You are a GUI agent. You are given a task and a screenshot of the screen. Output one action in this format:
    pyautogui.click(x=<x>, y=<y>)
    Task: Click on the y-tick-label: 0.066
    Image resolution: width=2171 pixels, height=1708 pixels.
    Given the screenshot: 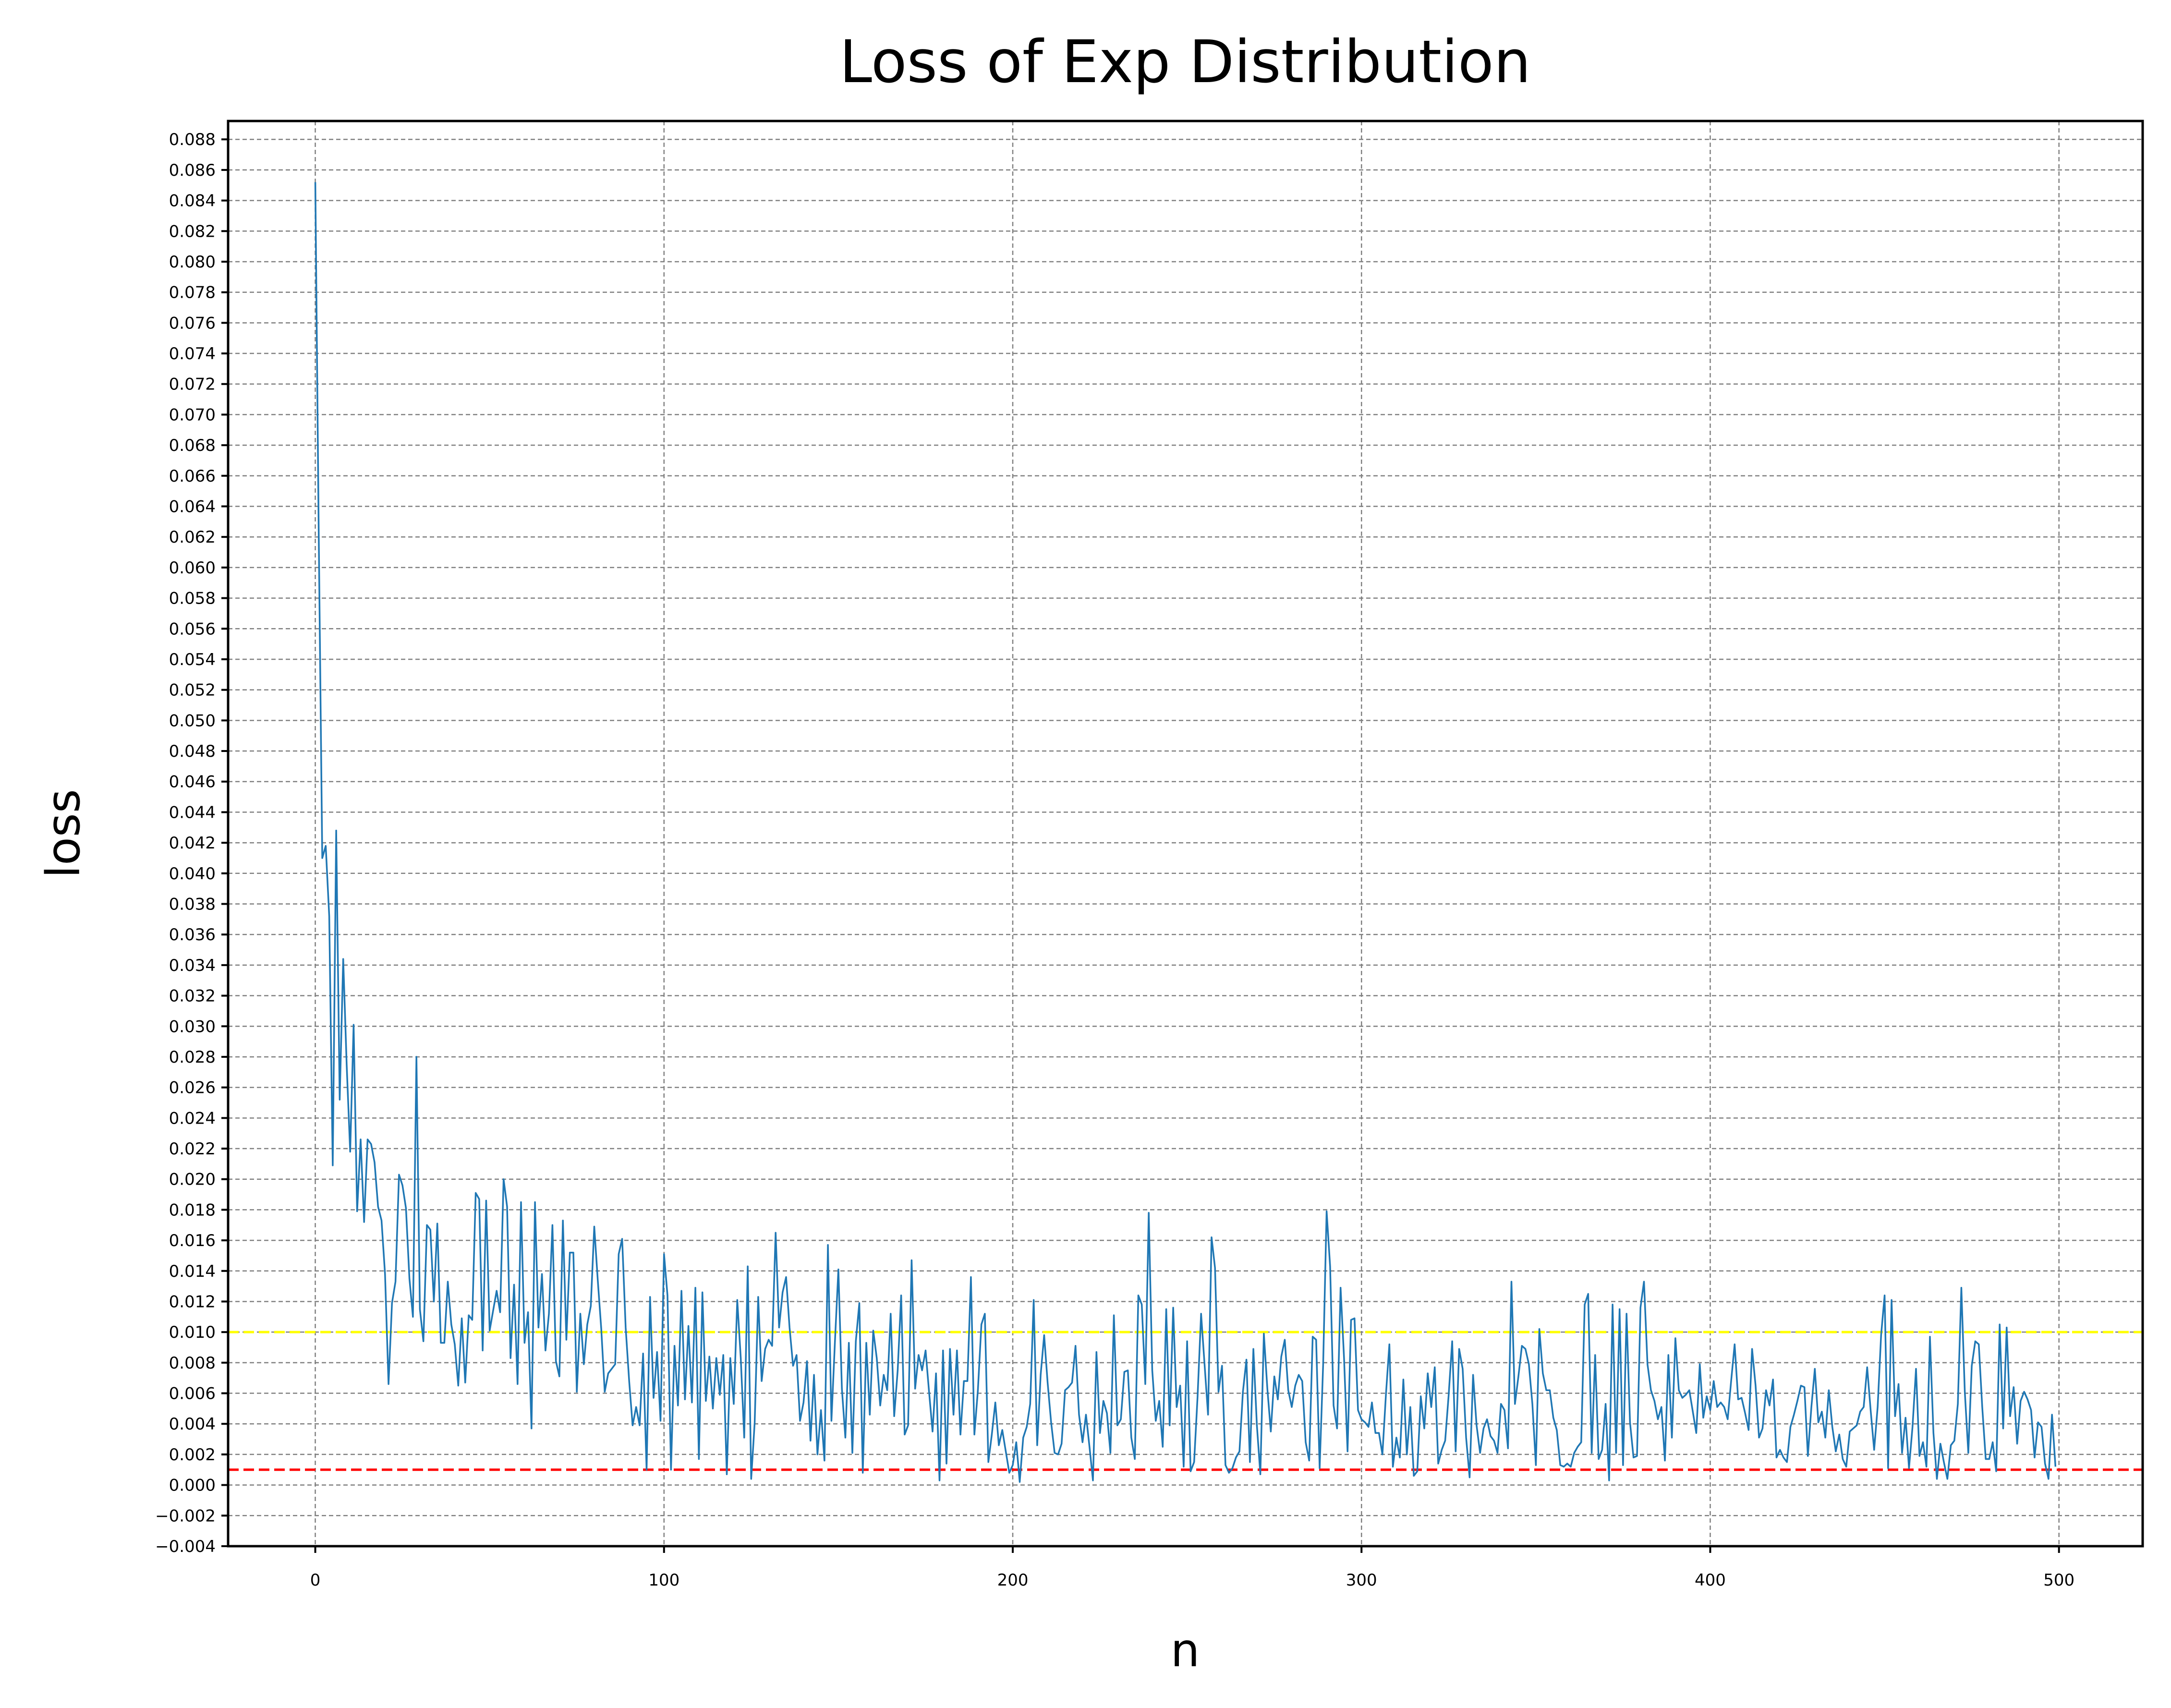 What is the action you would take?
    pyautogui.click(x=192, y=476)
    